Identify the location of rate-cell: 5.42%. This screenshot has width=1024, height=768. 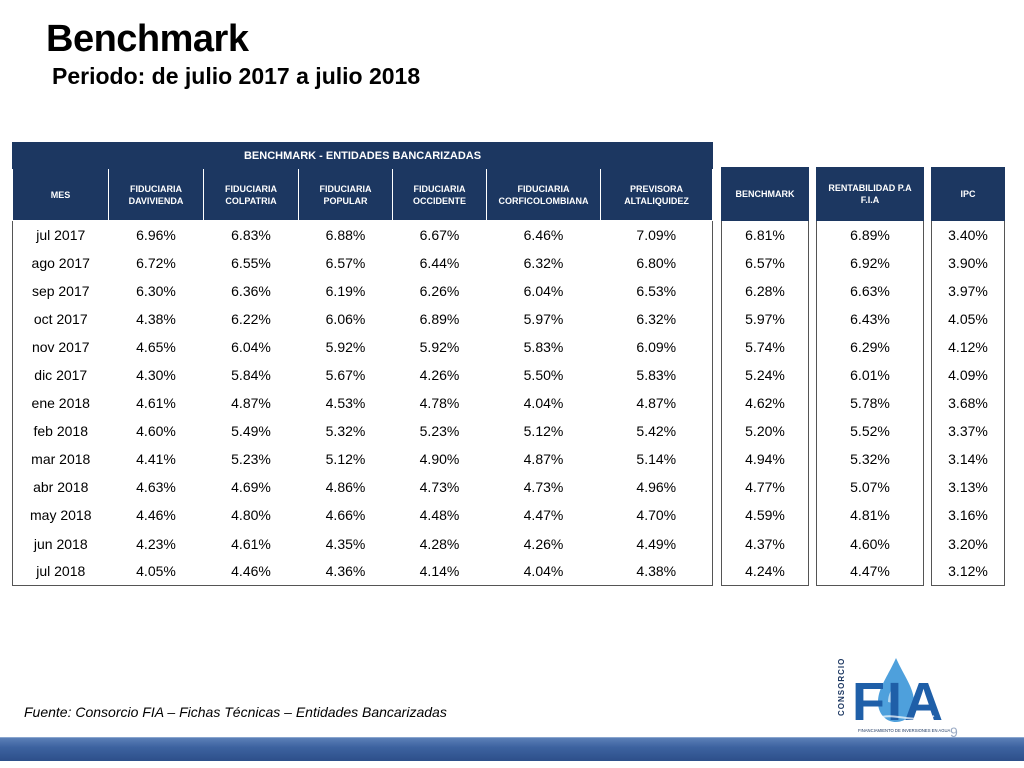
(656, 431).